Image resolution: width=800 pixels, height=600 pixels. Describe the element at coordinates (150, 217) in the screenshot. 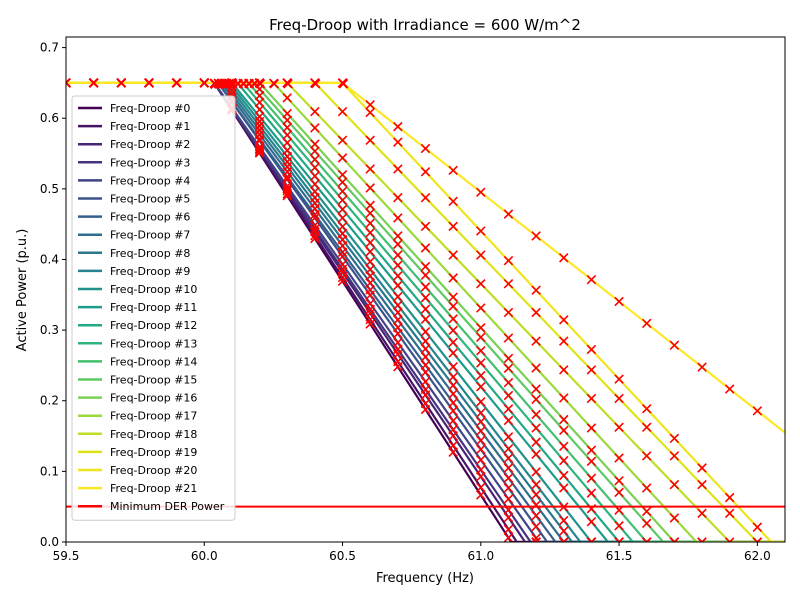

I see `legend-label: Freq-Droop #6` at that location.